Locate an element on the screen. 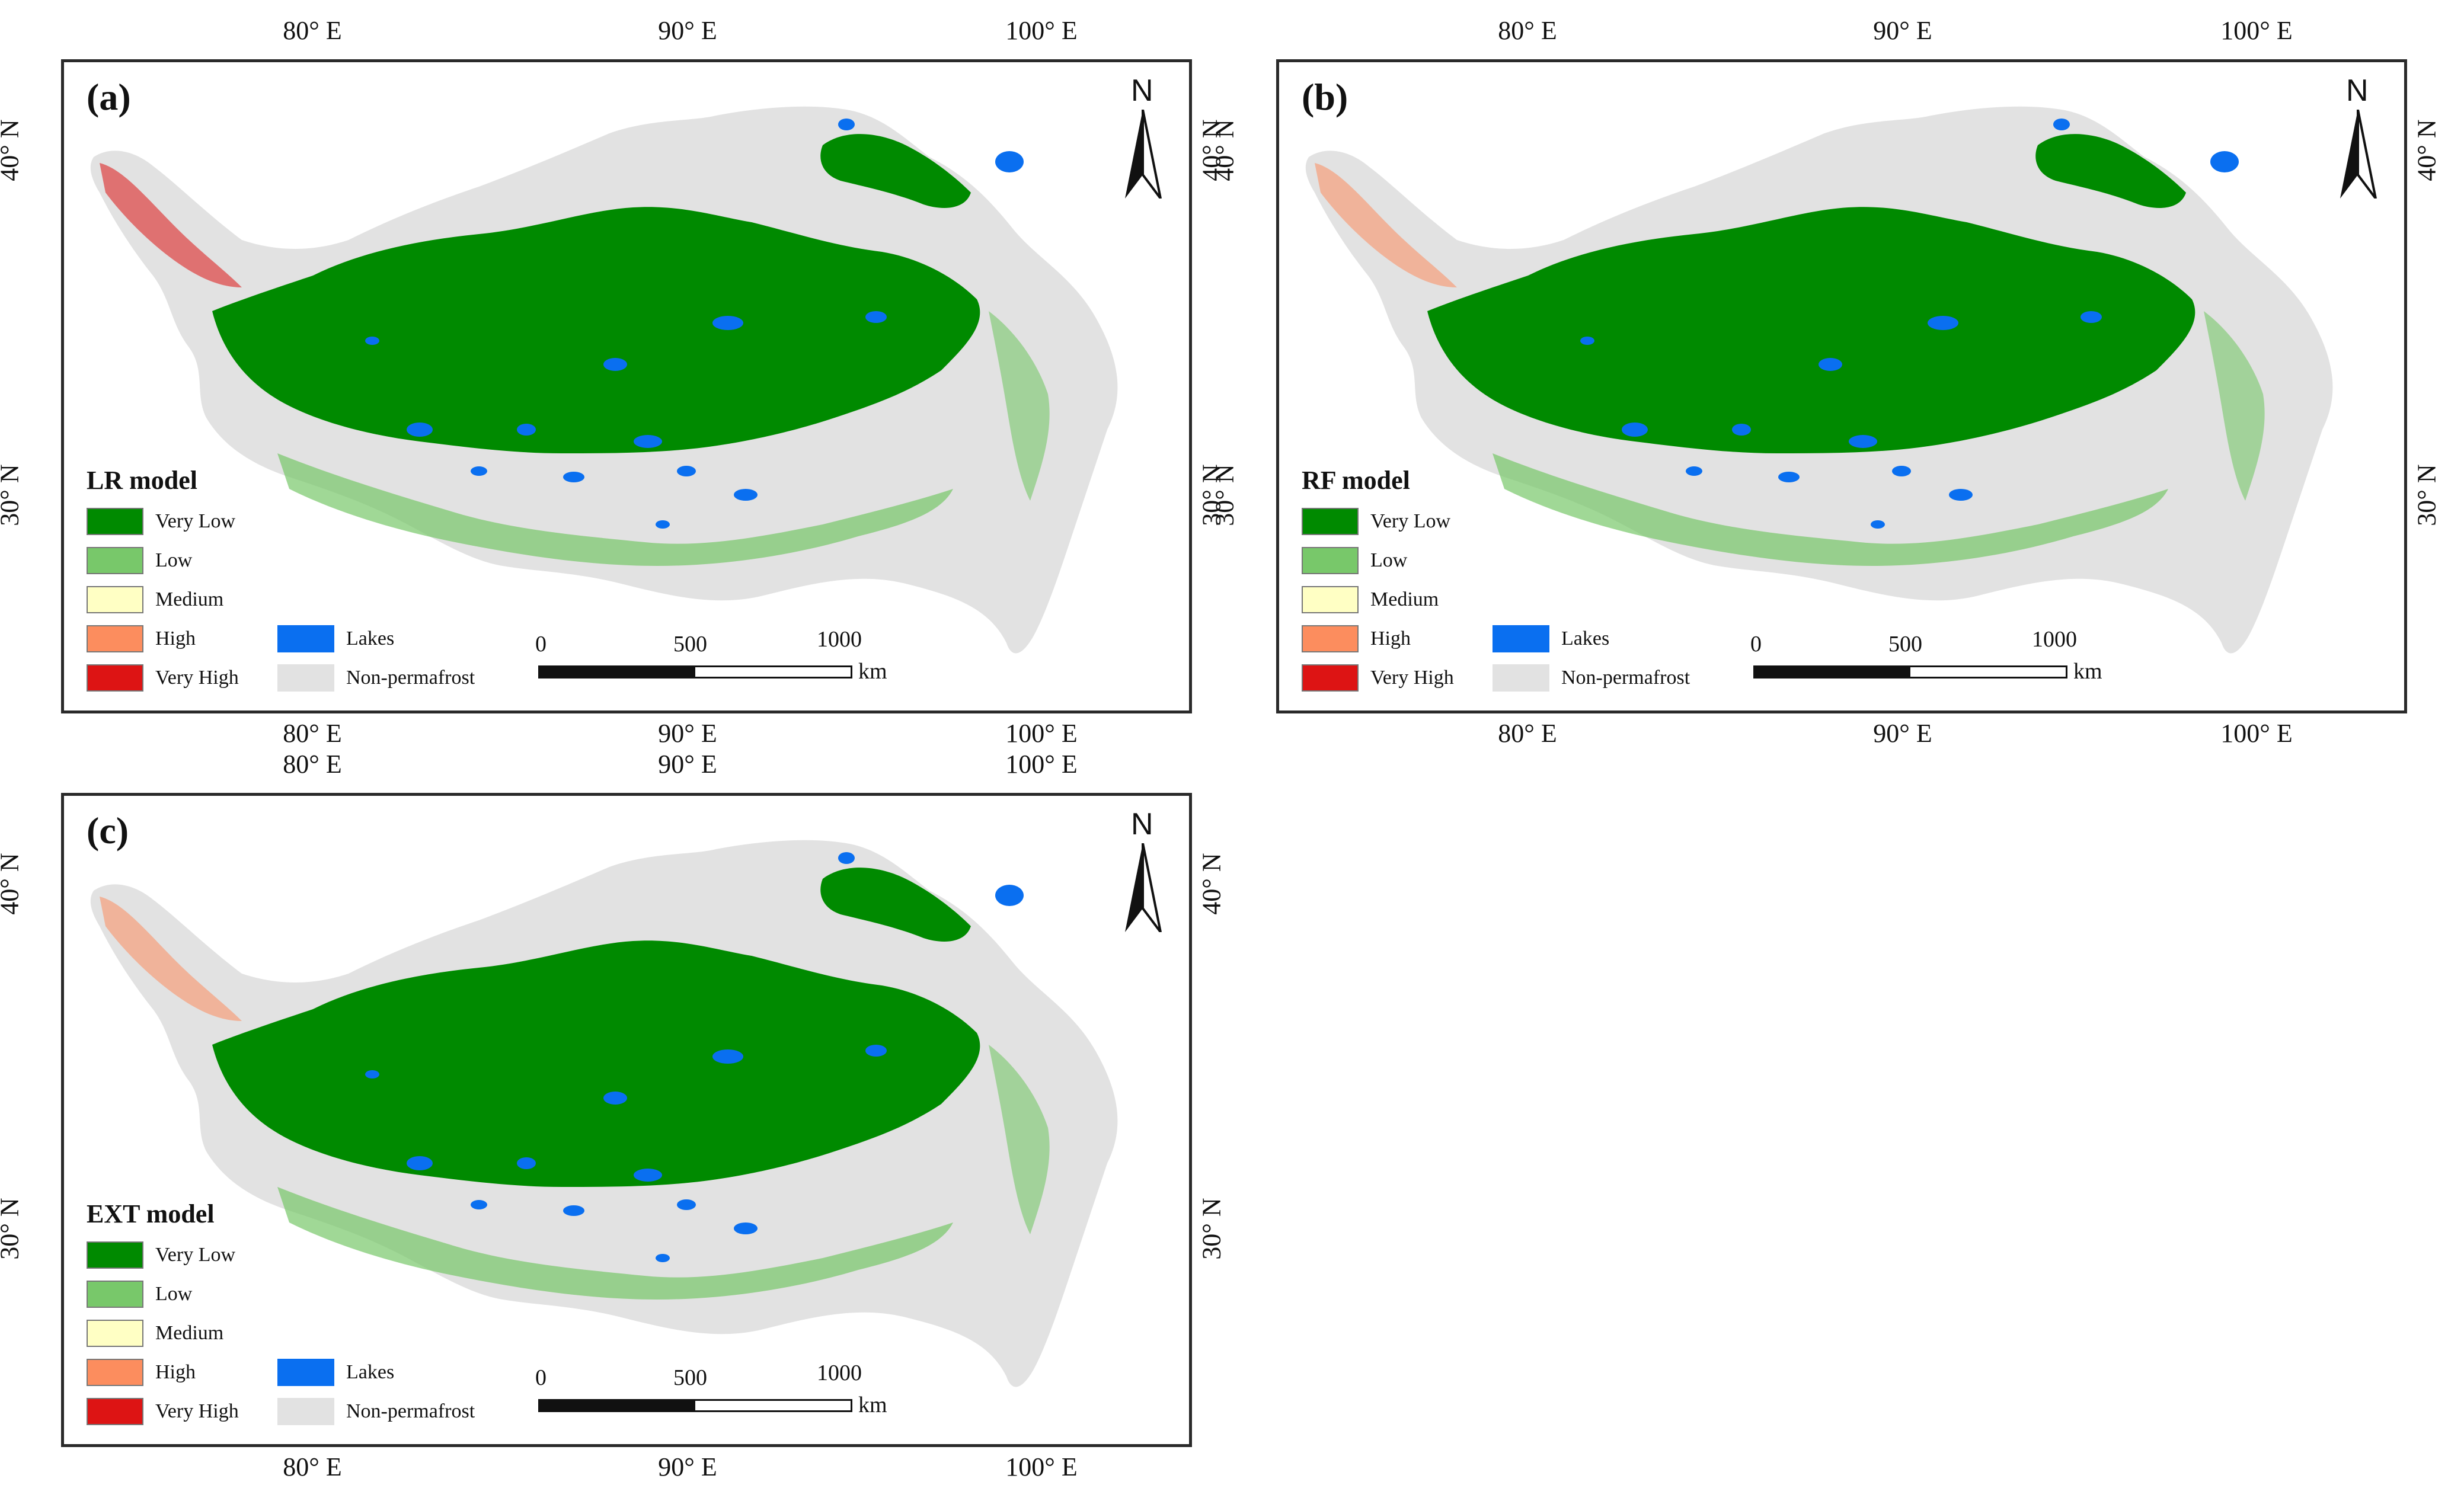  permafrost-core is located at coordinates (596, 330).